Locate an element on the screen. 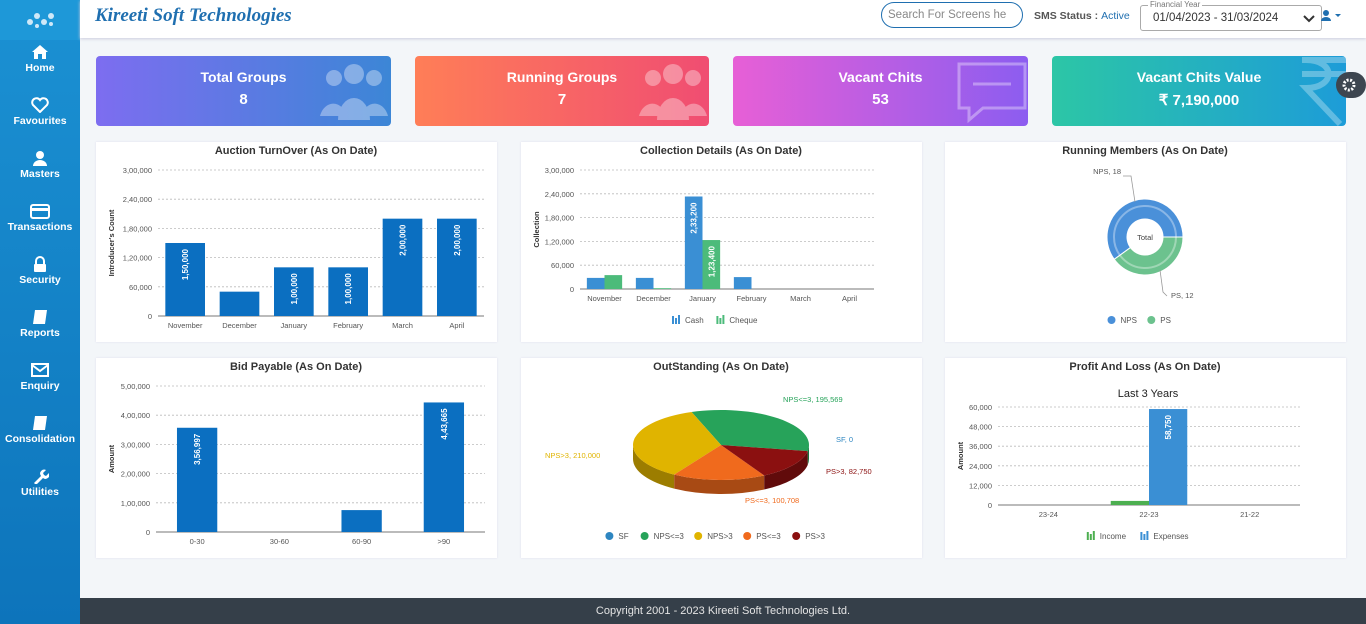 This screenshot has width=1366, height=624. financial-year-select: 01/04/2023 - 31/03/2024 is located at coordinates (1231, 18).